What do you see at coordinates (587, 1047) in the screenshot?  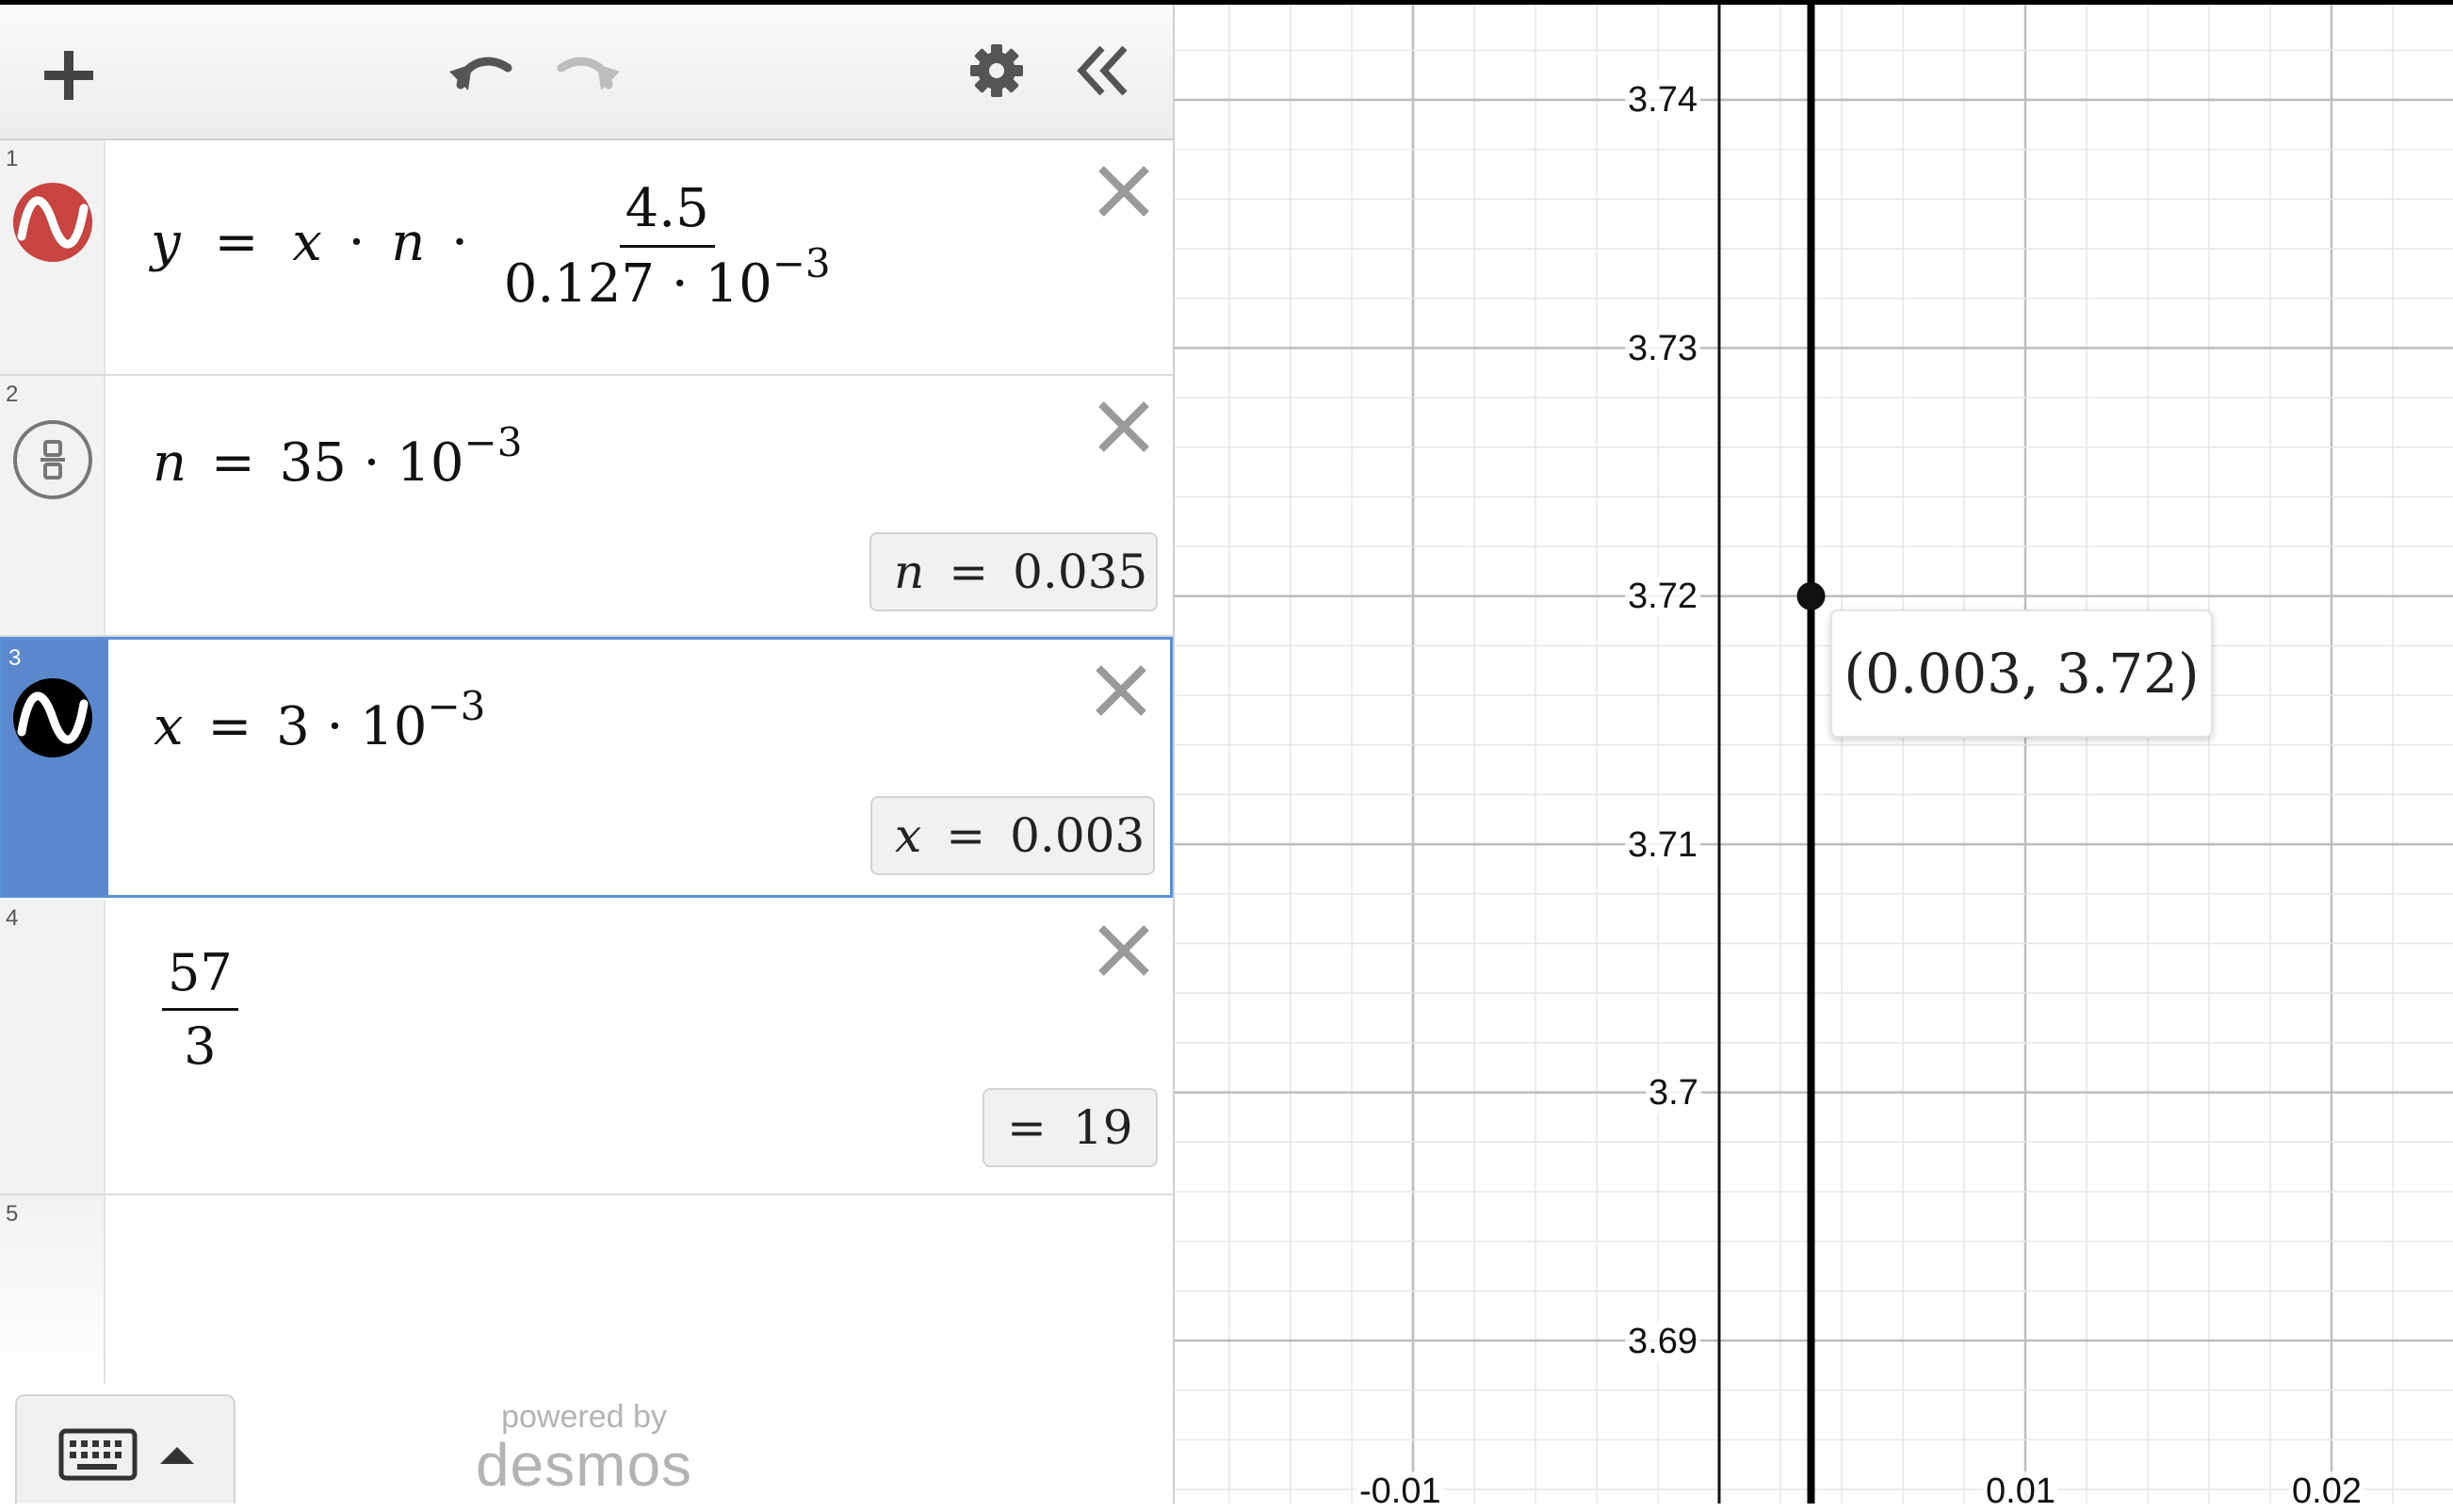 I see `expression-row-4: 4 57 3 = 19` at bounding box center [587, 1047].